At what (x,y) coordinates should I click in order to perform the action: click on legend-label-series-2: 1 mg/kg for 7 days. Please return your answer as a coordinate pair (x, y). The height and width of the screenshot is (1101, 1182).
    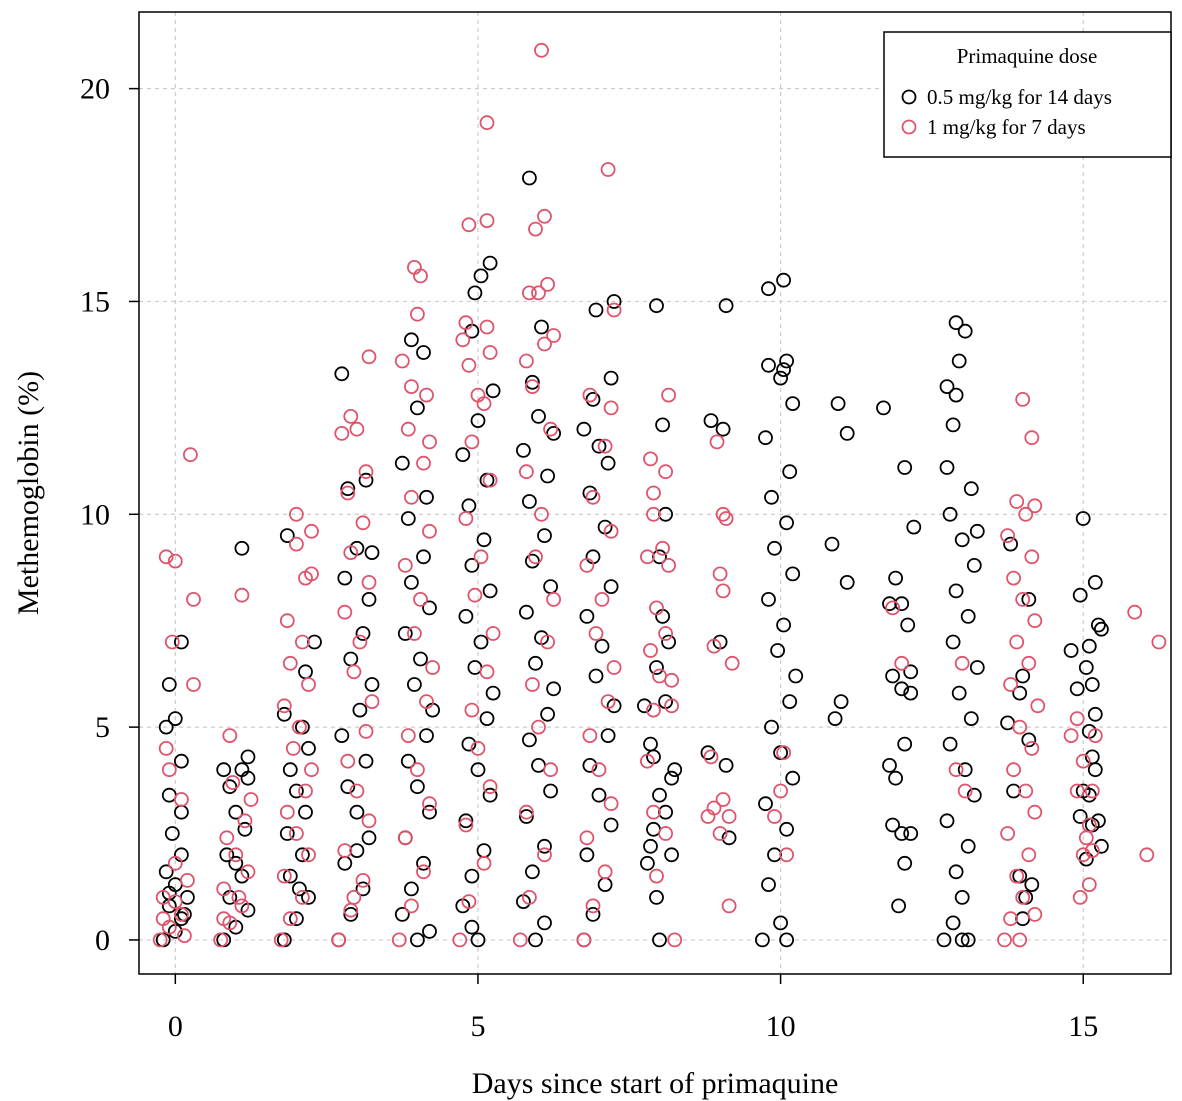
    Looking at the image, I should click on (1006, 127).